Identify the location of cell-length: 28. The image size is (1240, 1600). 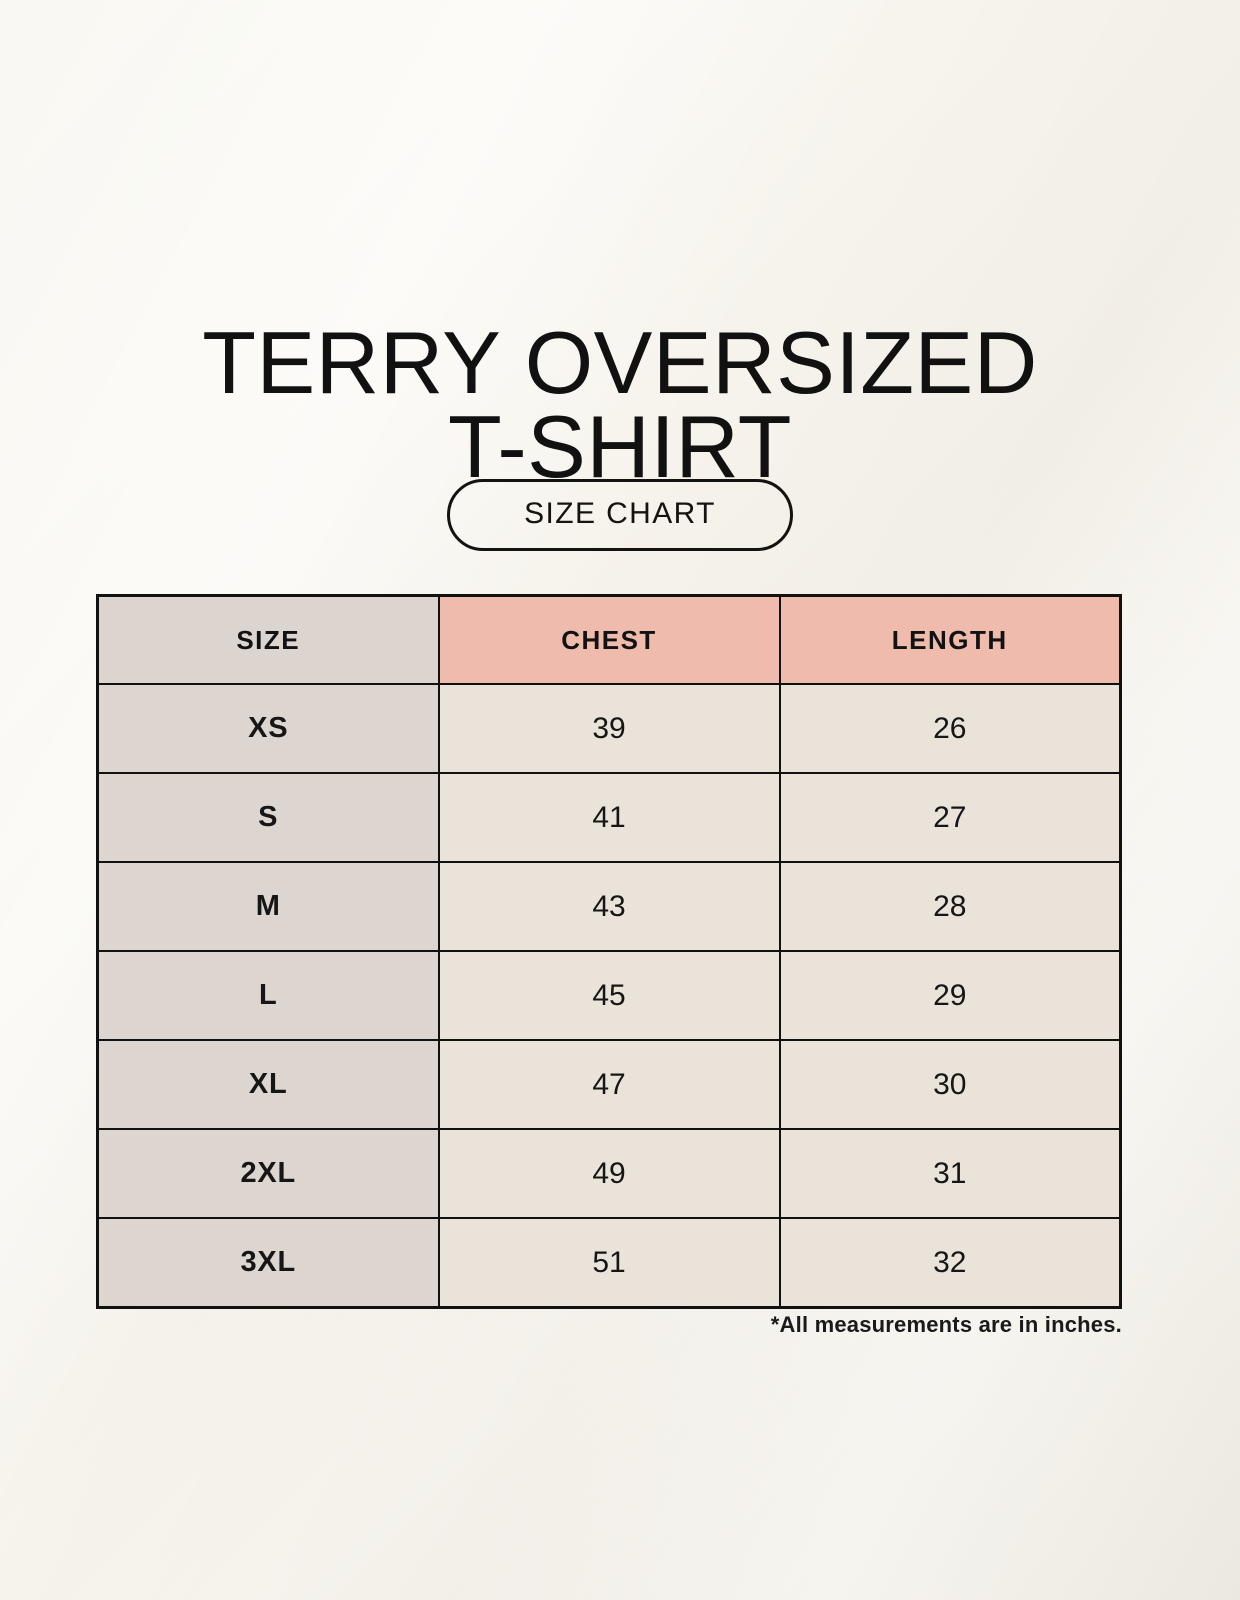
(950, 906).